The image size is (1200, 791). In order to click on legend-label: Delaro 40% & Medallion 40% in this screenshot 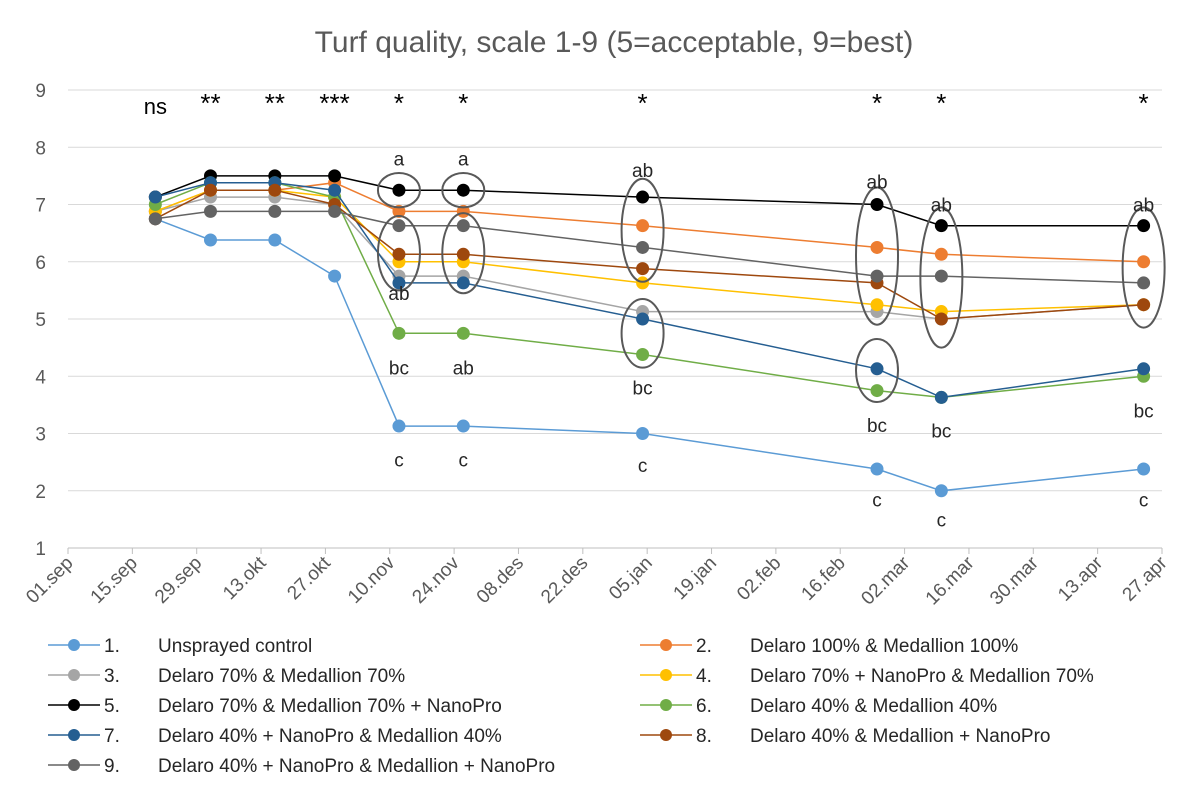, I will do `click(873, 706)`.